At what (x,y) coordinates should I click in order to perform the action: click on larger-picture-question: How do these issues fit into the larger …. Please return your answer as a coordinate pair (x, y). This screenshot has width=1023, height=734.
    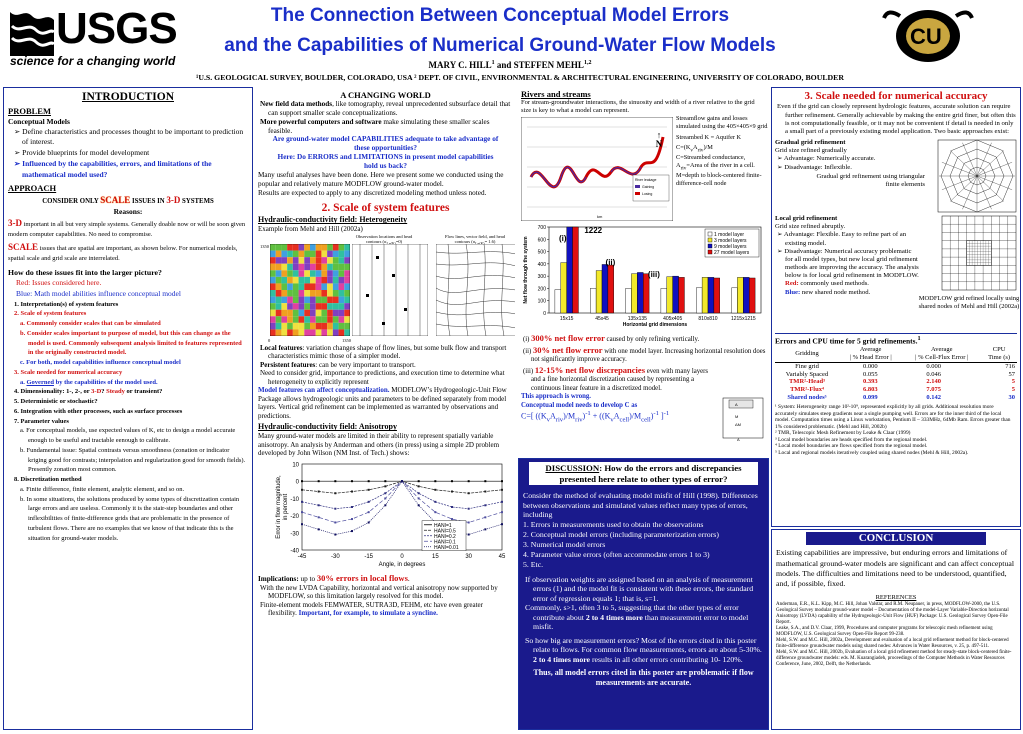
    Looking at the image, I should click on (85, 272).